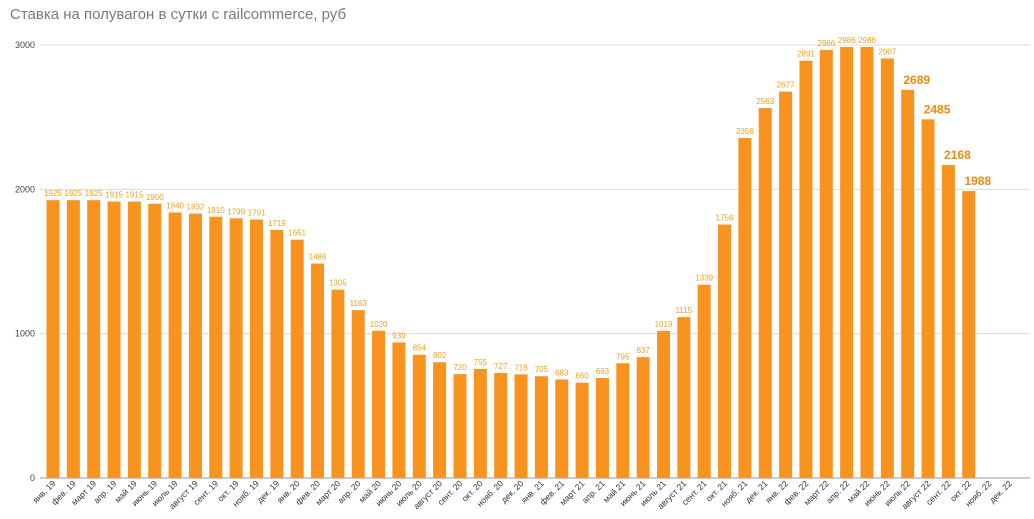 The image size is (1034, 519). I want to click on x-tick-label: апр. 20, so click(349, 491).